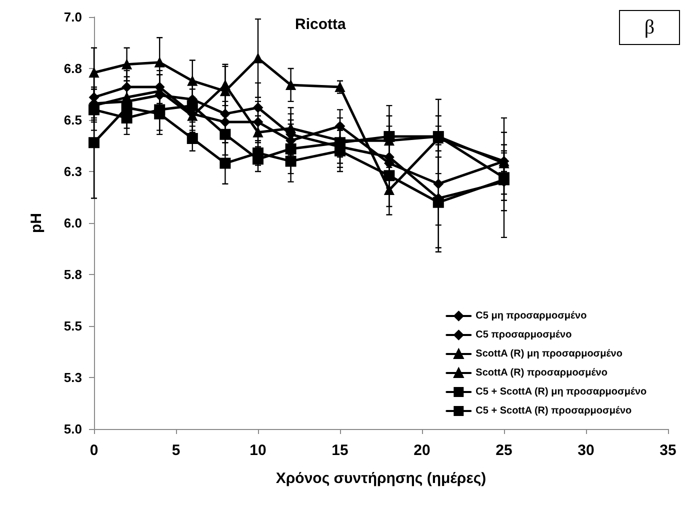  What do you see at coordinates (504, 450) in the screenshot?
I see `x-tick-label: 25` at bounding box center [504, 450].